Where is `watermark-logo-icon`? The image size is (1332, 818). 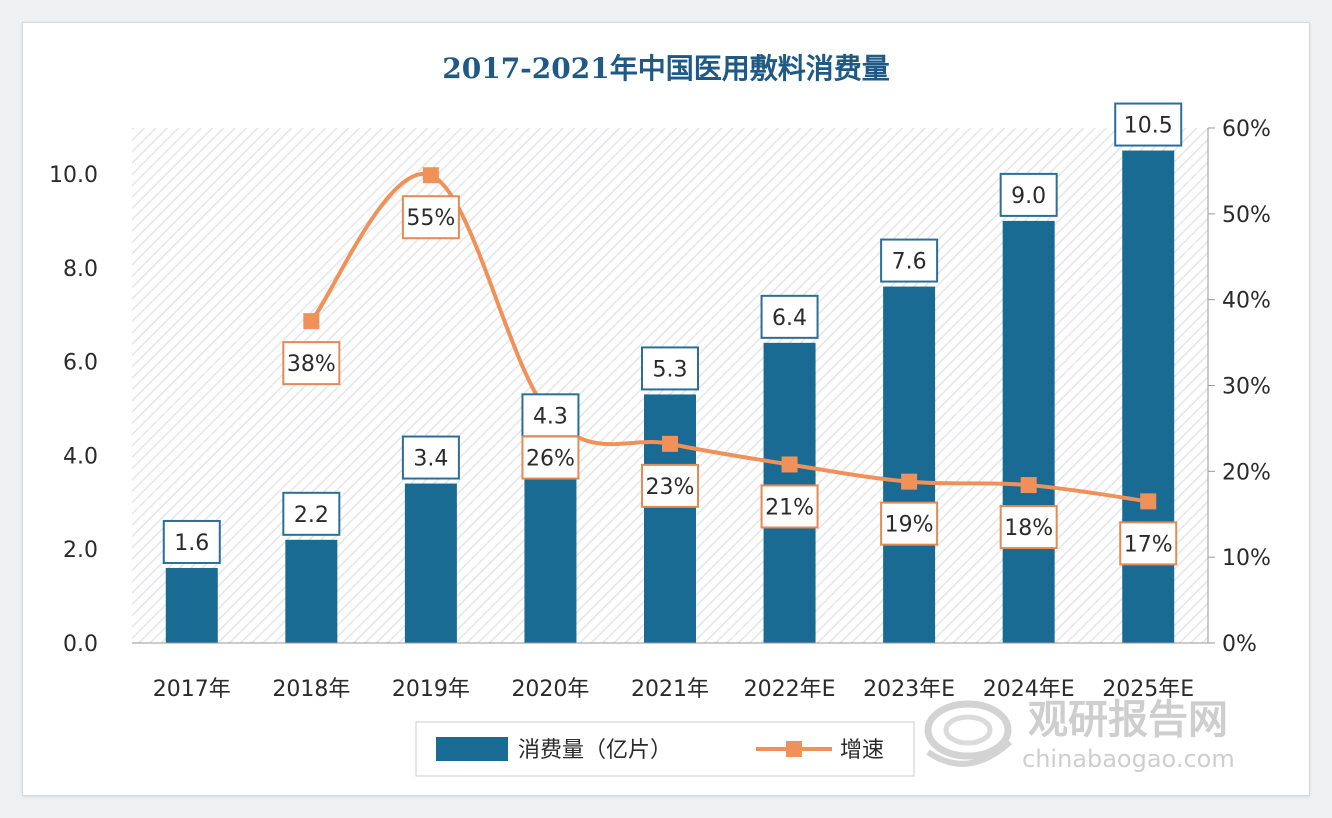
watermark-logo-icon is located at coordinates (968, 733).